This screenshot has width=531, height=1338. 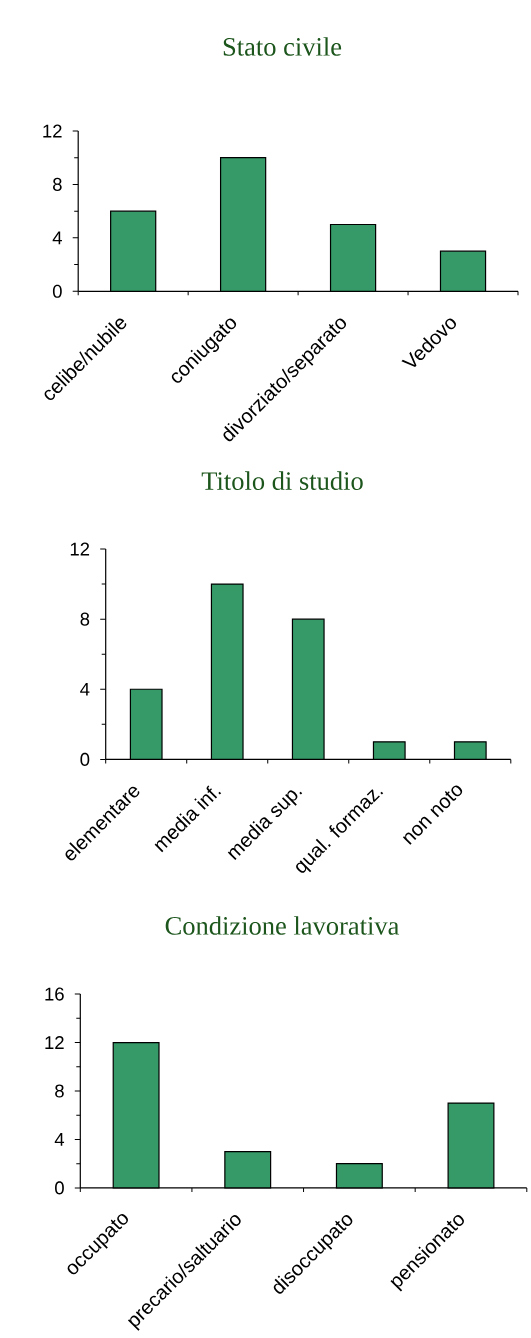 I want to click on chart-title: Titolo di studio, so click(x=282, y=481).